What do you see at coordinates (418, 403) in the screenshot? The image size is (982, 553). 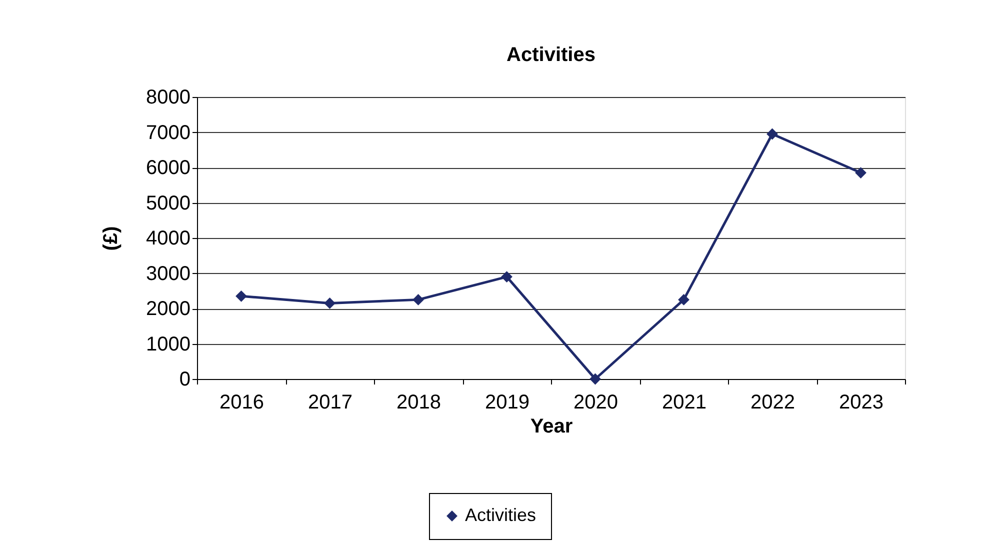 I see `x-tick-label: 2018` at bounding box center [418, 403].